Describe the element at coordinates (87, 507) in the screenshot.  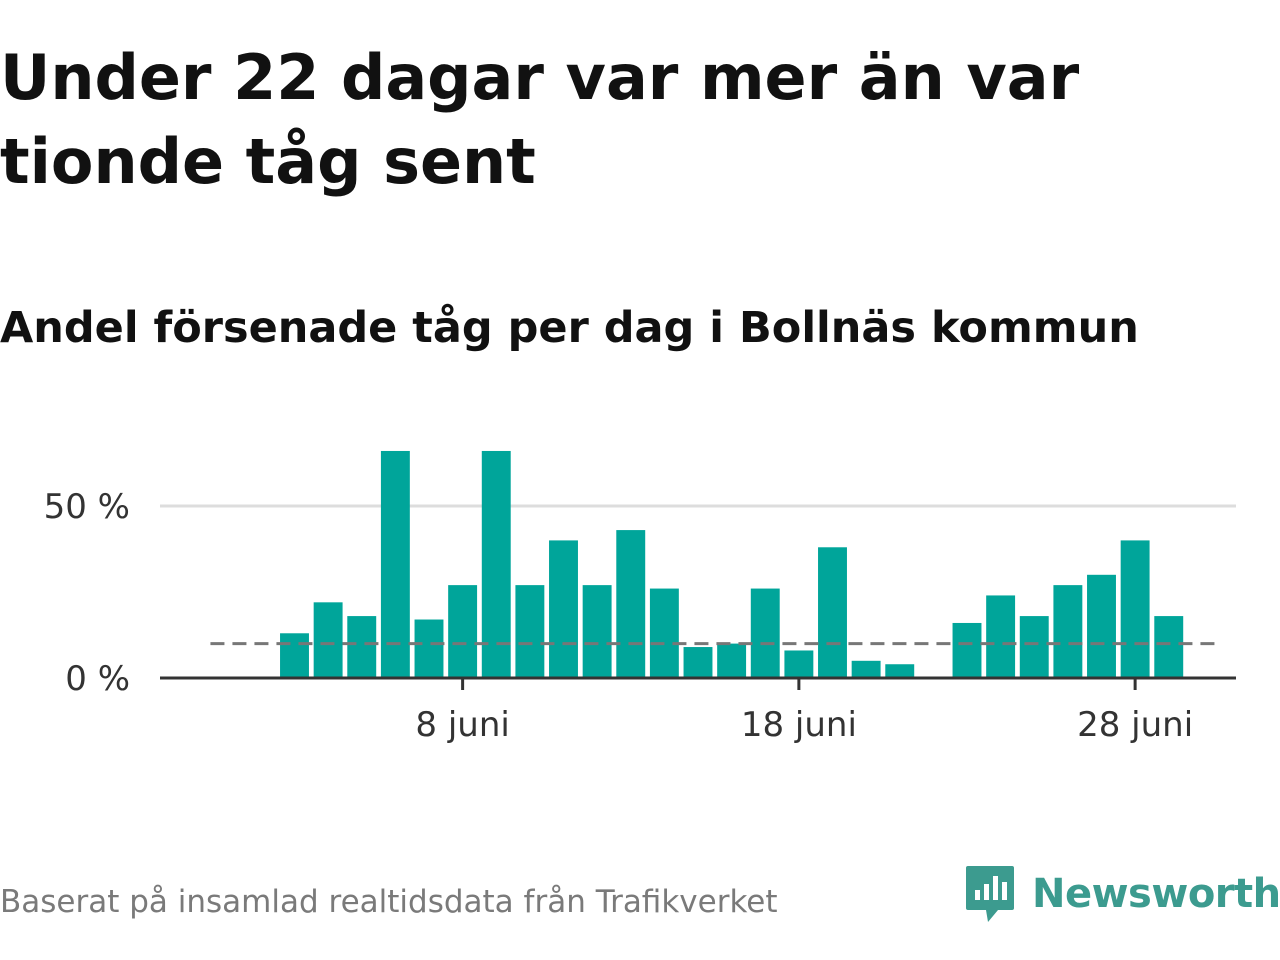
I see `y-tick-label: 50 %` at that location.